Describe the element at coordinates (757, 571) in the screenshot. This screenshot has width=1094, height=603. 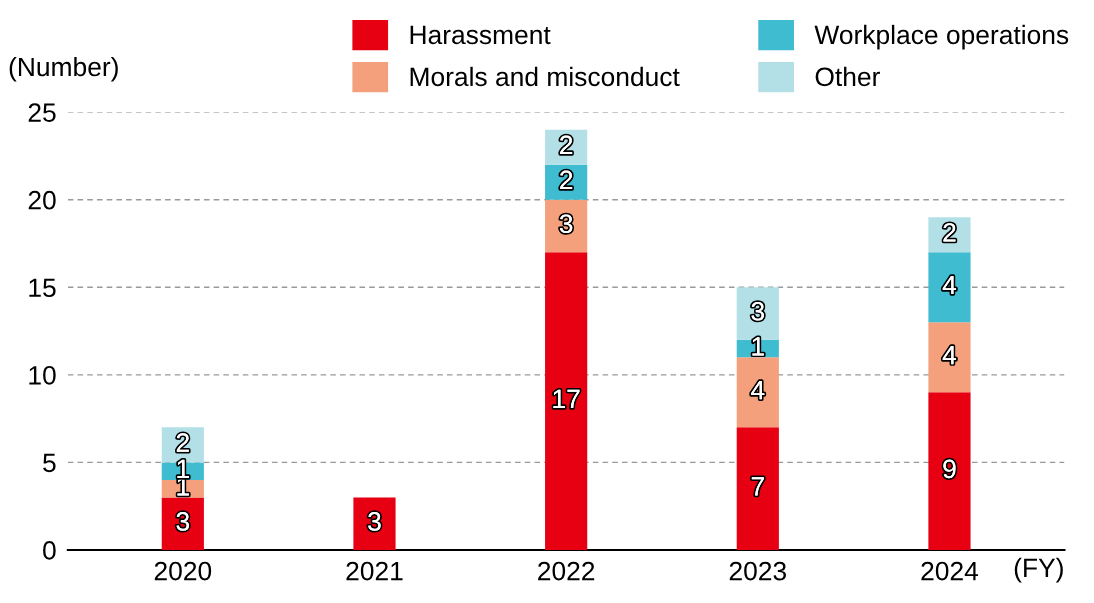
I see `x-tick-label: 2023` at that location.